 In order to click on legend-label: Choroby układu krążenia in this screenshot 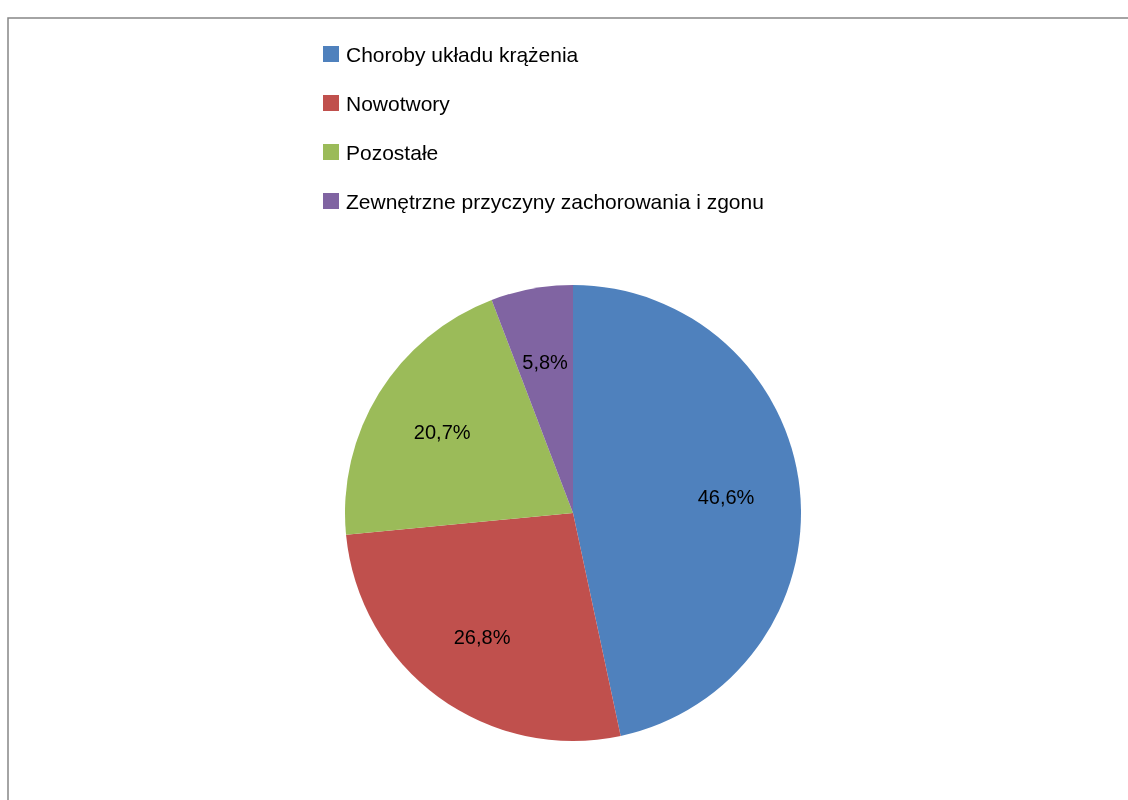, I will do `click(462, 54)`.